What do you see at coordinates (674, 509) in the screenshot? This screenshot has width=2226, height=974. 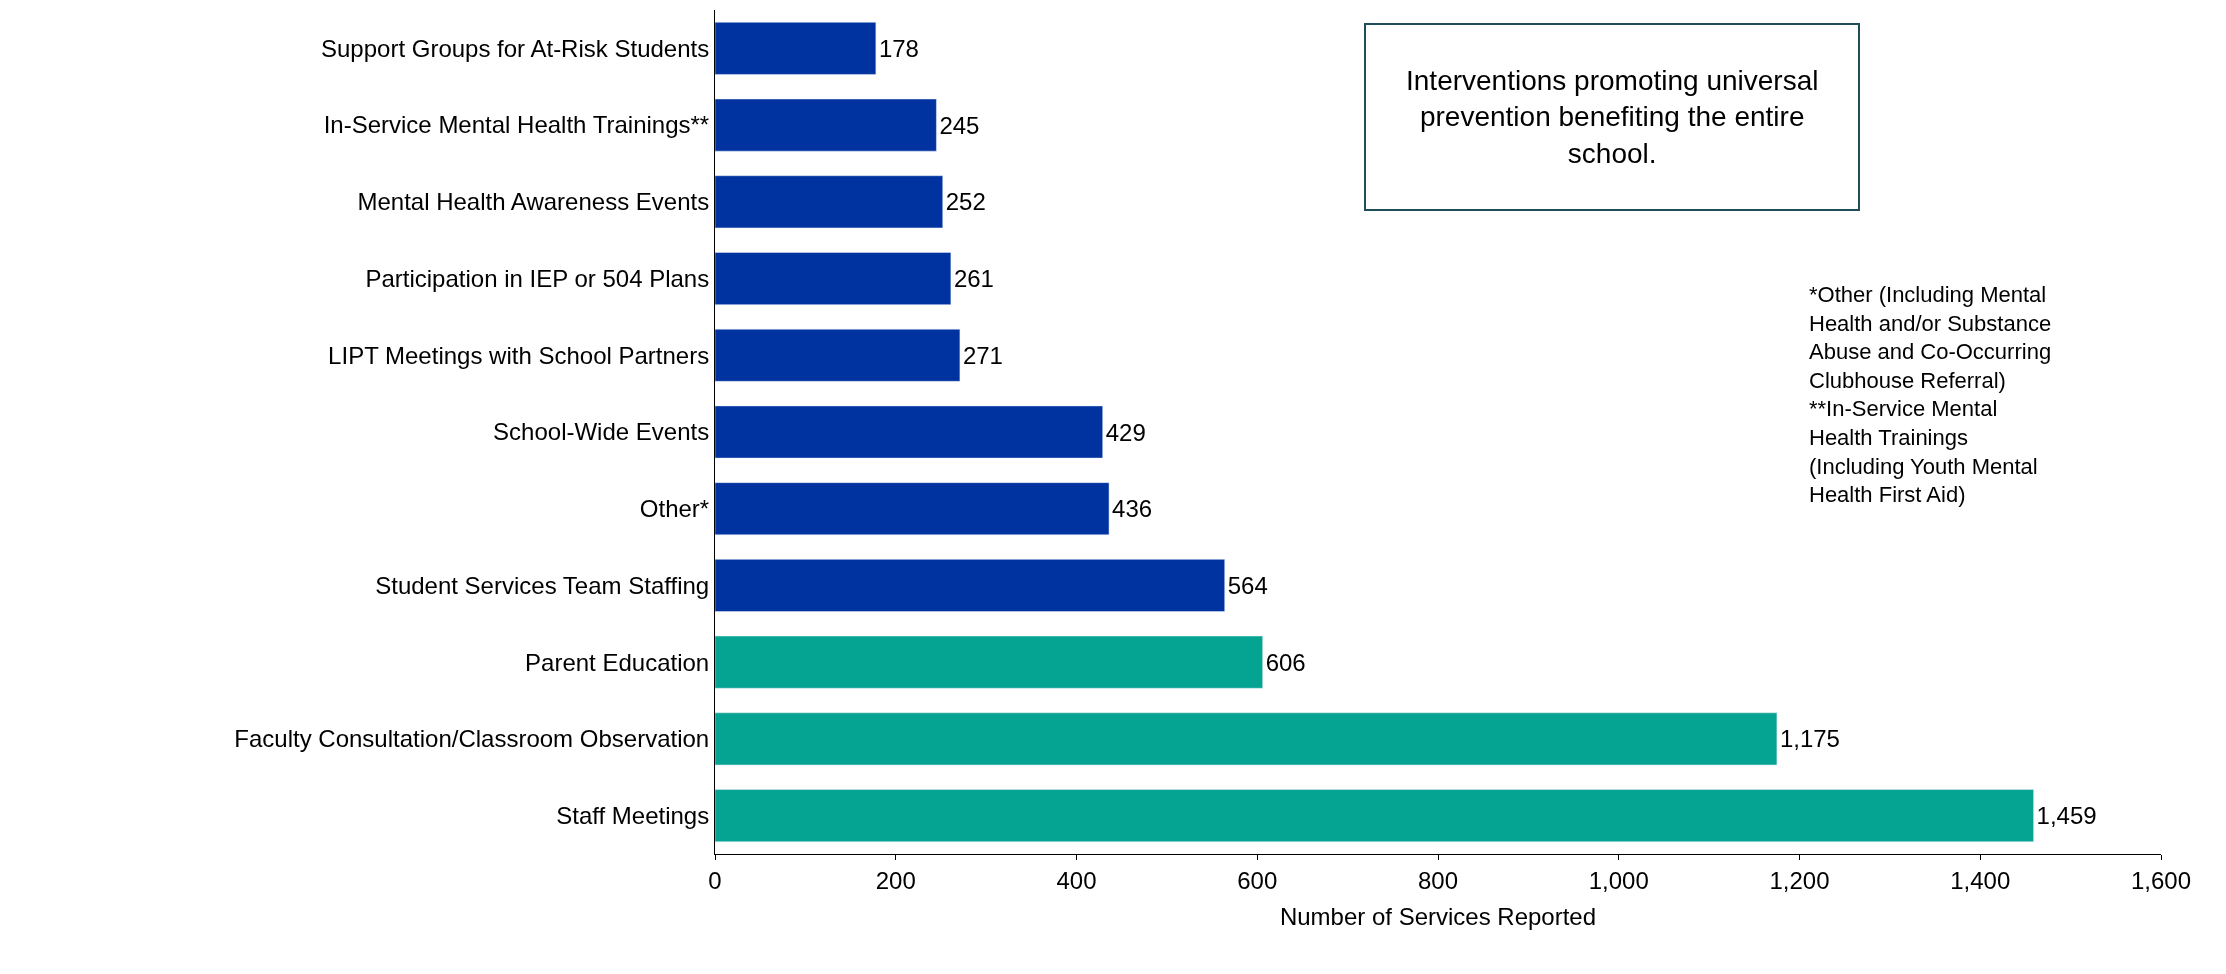 I see `y-tick-label: Other*` at bounding box center [674, 509].